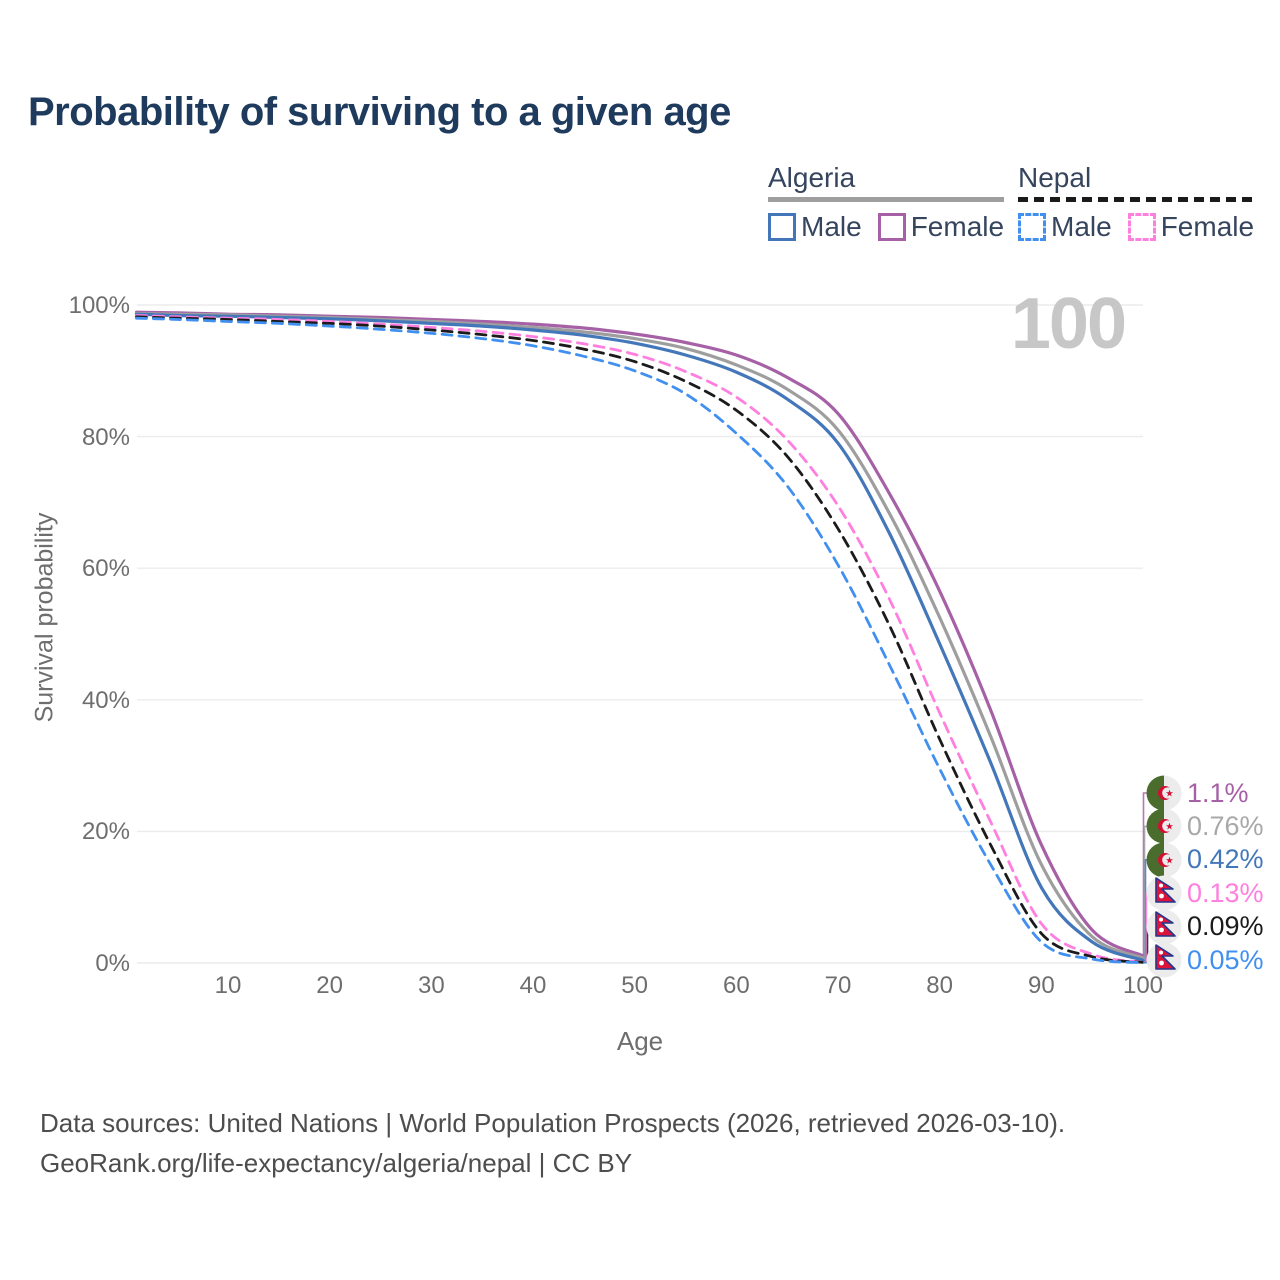  What do you see at coordinates (1225, 825) in the screenshot?
I see `end-value: 0.76%` at bounding box center [1225, 825].